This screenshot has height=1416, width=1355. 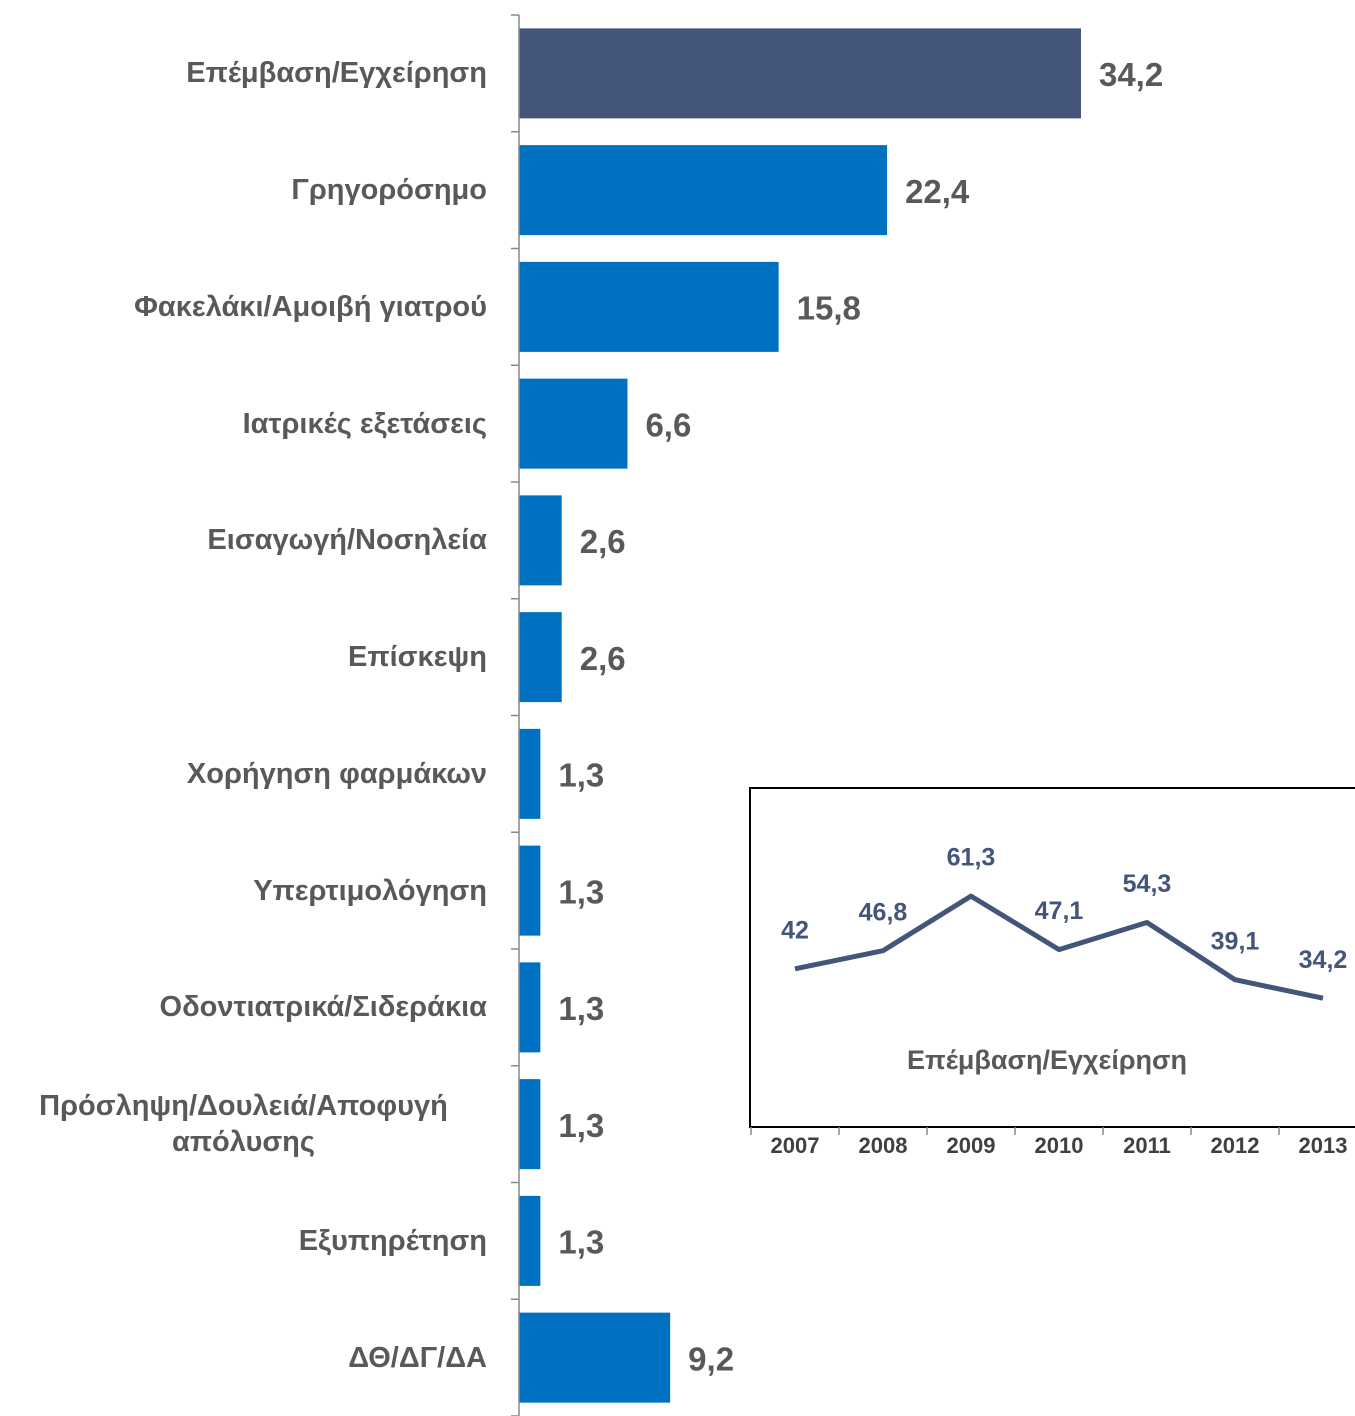 What do you see at coordinates (1147, 884) in the screenshot?
I see `point-label: 54,3` at bounding box center [1147, 884].